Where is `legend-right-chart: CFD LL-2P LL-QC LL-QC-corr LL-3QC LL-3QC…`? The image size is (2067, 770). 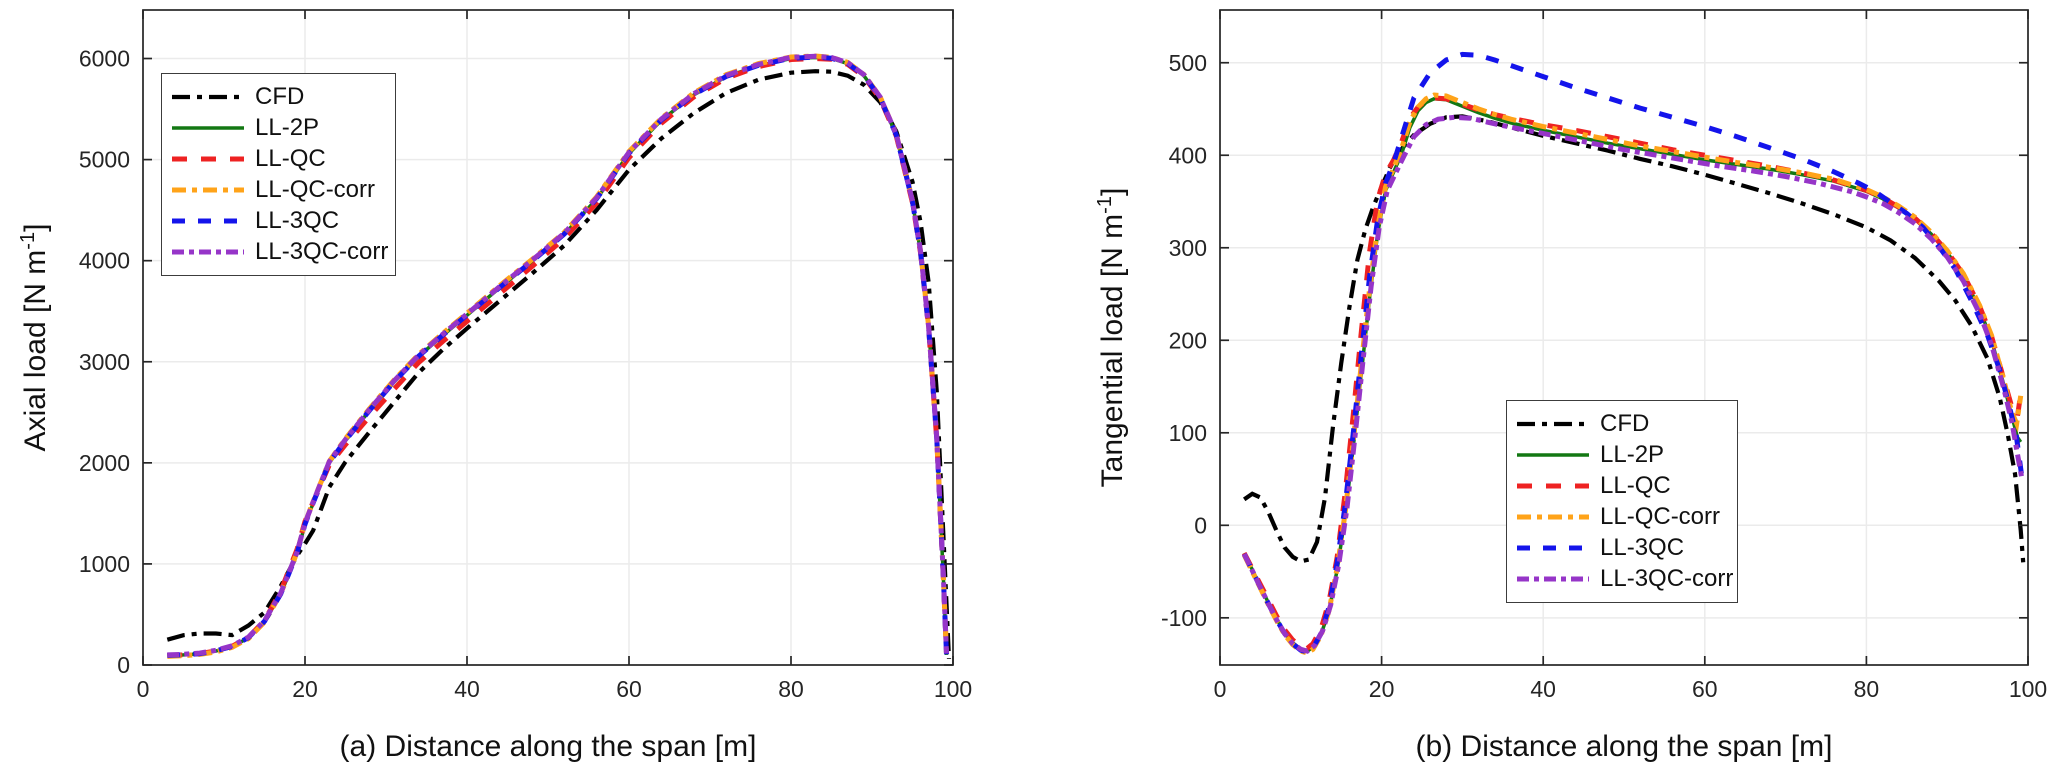 legend-right-chart: CFD LL-2P LL-QC LL-QC-corr LL-3QC LL-3QC… is located at coordinates (1622, 501).